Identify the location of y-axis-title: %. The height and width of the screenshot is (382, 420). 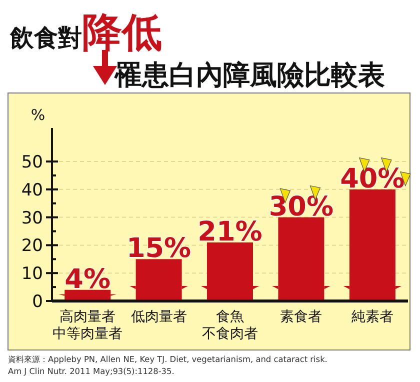
(38, 115).